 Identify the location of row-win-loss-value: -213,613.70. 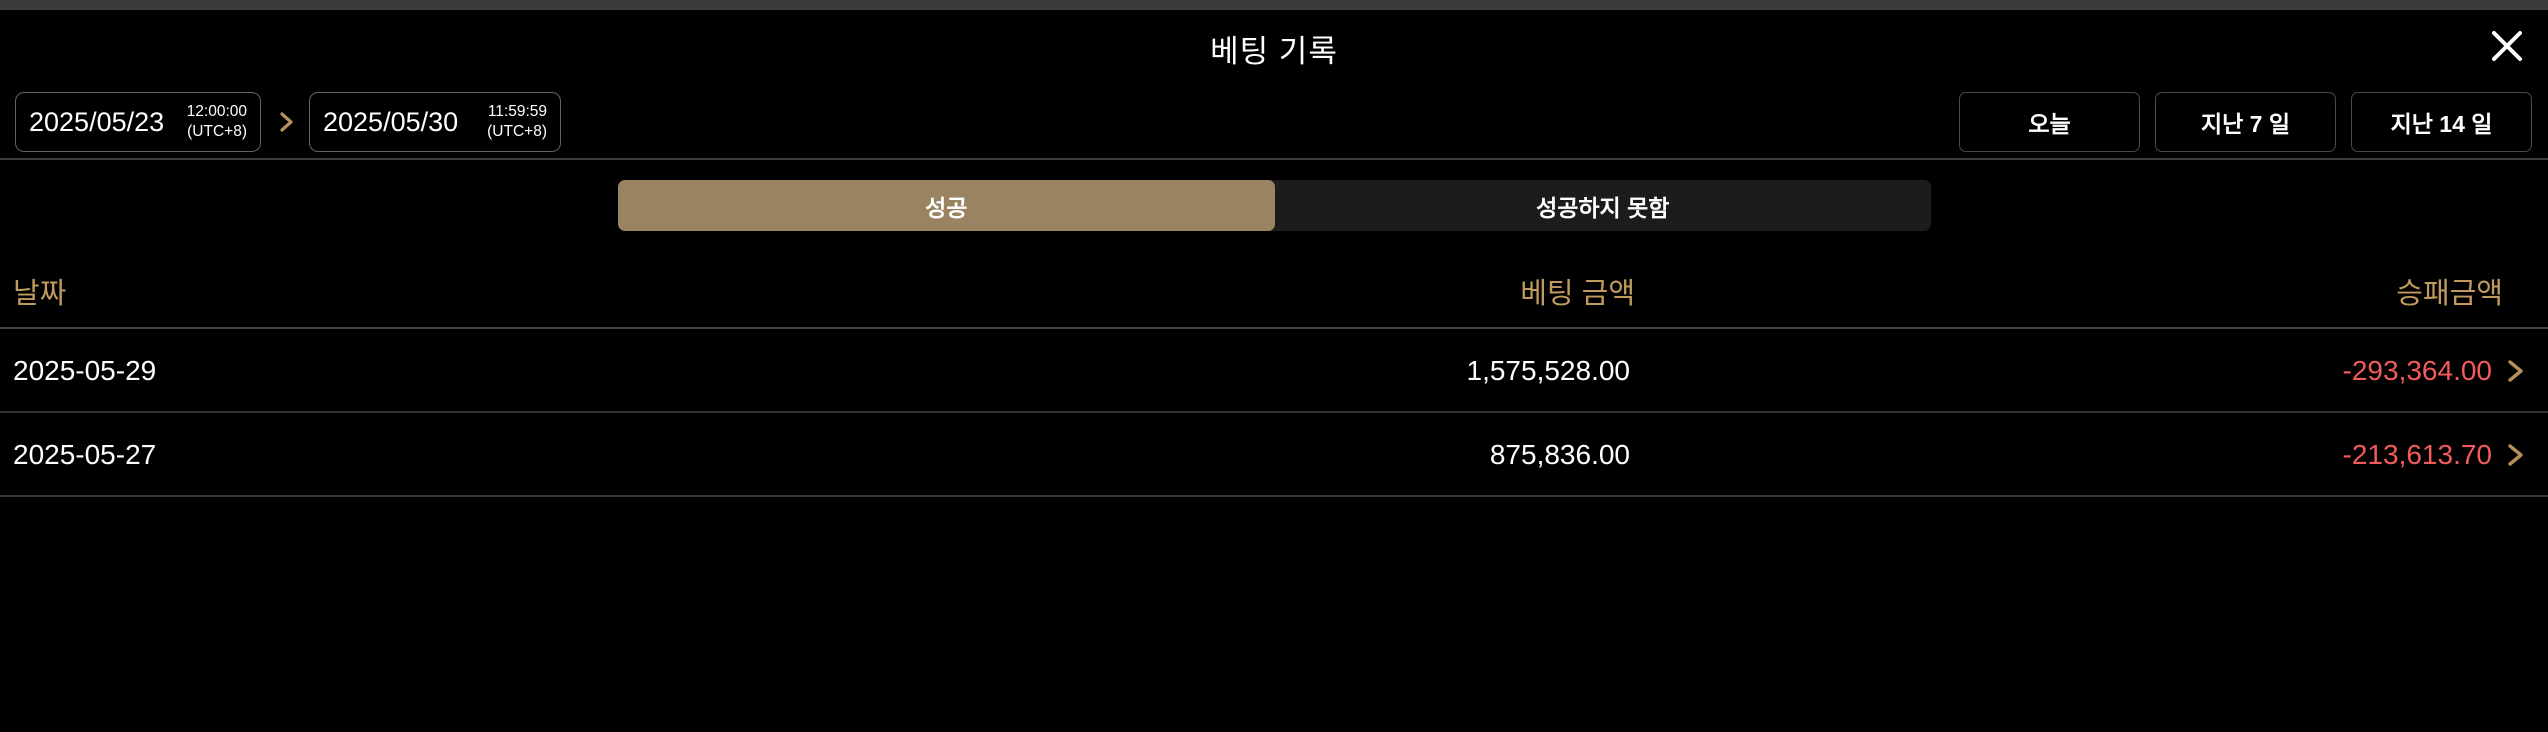
(2417, 454).